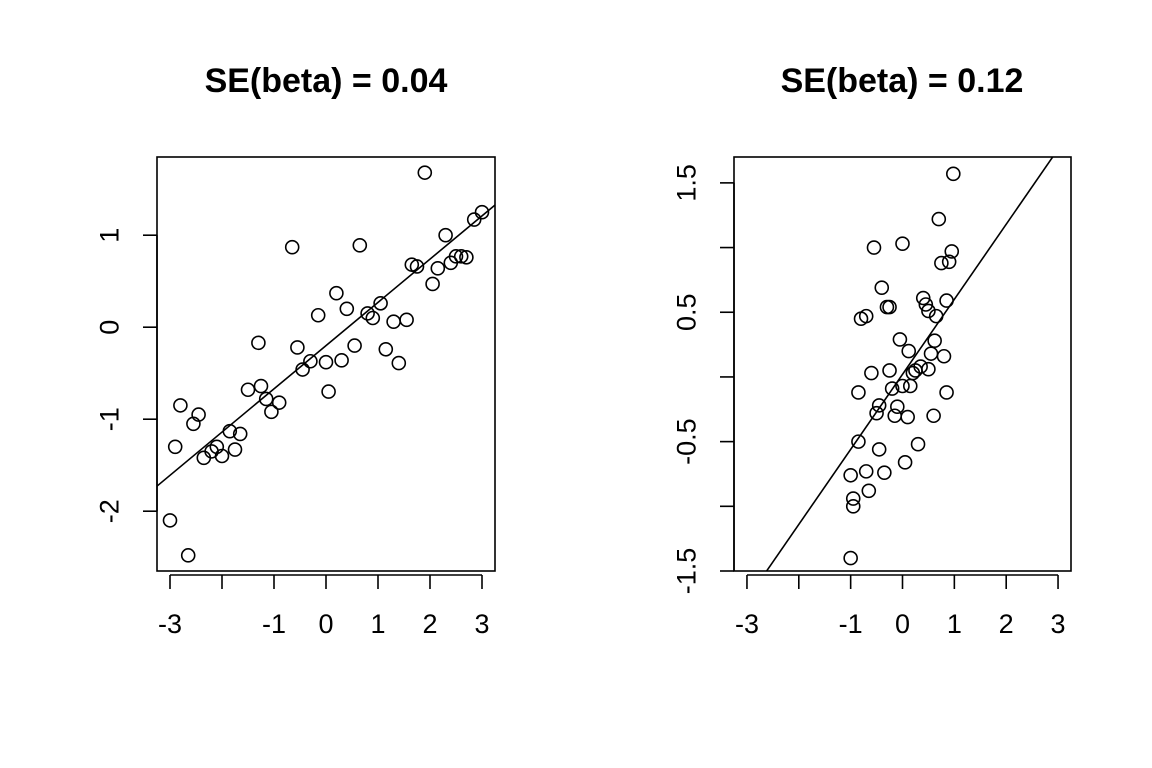 The width and height of the screenshot is (1152, 768). What do you see at coordinates (1006, 624) in the screenshot?
I see `x-tick-label: 2` at bounding box center [1006, 624].